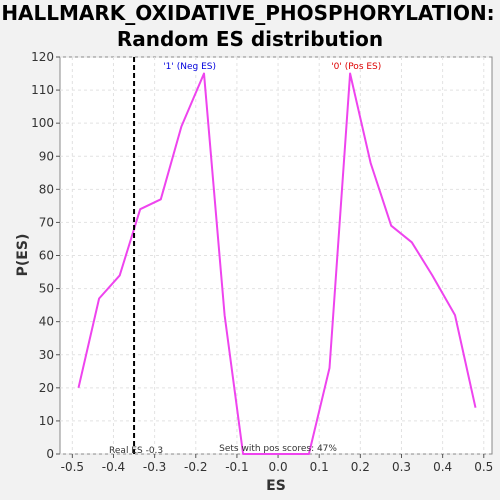 This screenshot has height=500, width=500. Describe the element at coordinates (42, 57) in the screenshot. I see `y-tick-label: 120` at that location.